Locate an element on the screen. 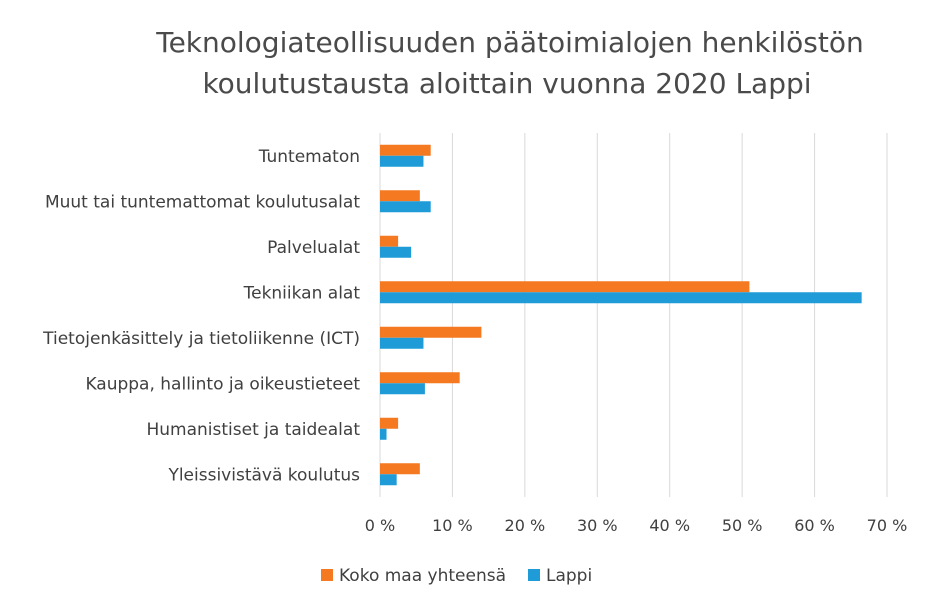  legend-label-lappi: Lappi is located at coordinates (569, 576).